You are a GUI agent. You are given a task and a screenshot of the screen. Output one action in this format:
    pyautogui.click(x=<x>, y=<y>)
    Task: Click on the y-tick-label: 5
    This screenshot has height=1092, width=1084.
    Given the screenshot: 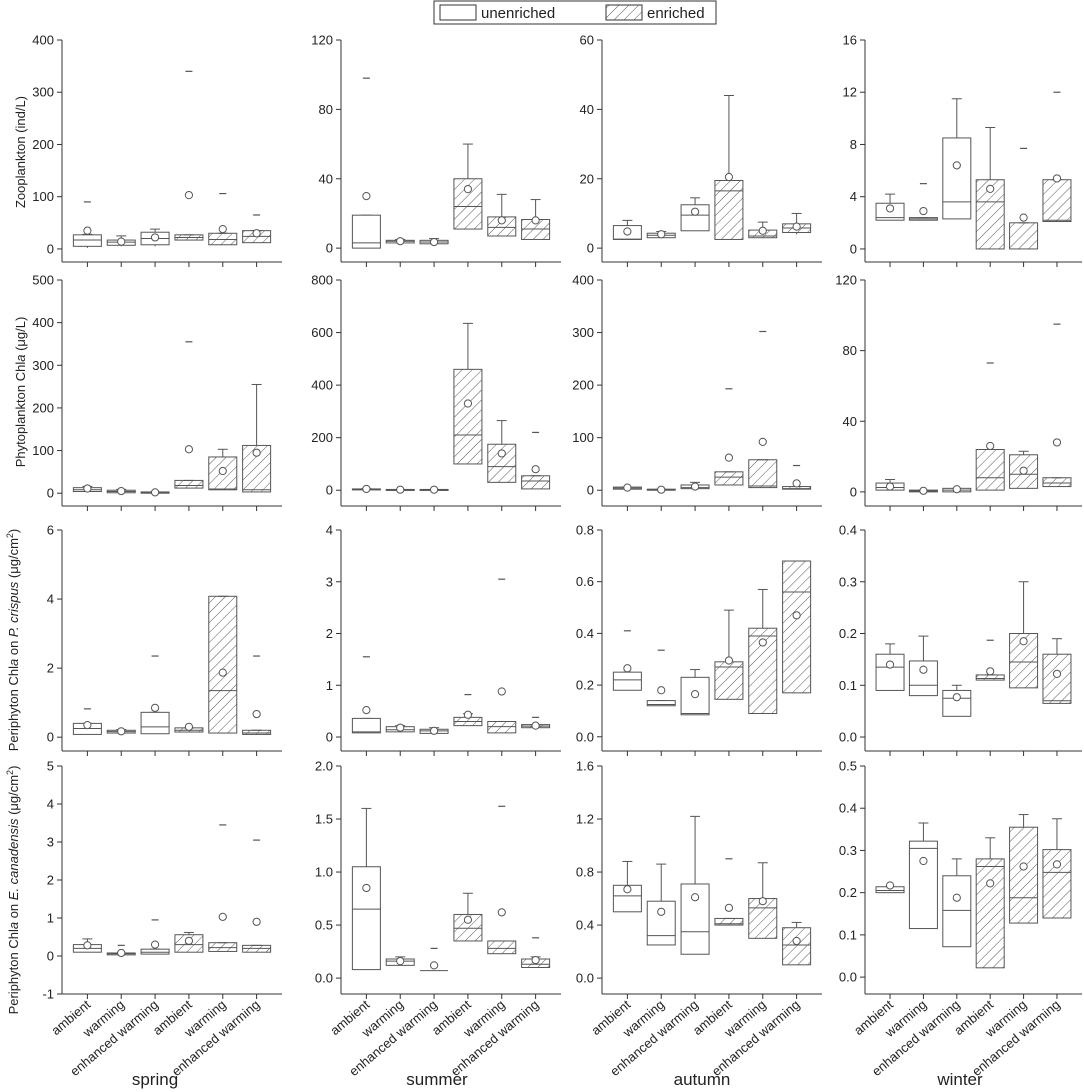 What is the action you would take?
    pyautogui.click(x=50, y=766)
    